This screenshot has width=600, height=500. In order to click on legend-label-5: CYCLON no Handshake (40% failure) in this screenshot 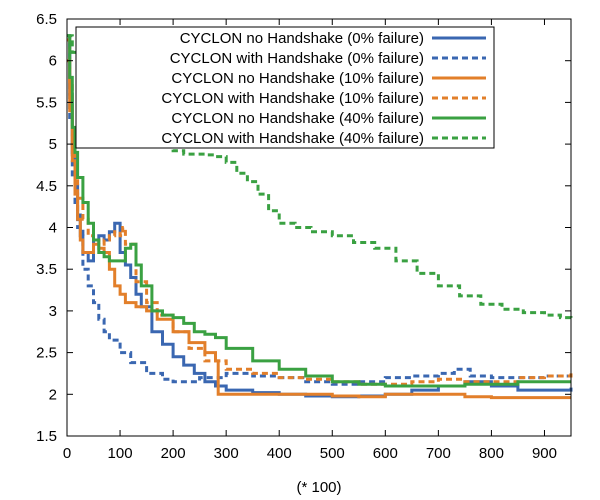, I will do `click(297, 118)`.